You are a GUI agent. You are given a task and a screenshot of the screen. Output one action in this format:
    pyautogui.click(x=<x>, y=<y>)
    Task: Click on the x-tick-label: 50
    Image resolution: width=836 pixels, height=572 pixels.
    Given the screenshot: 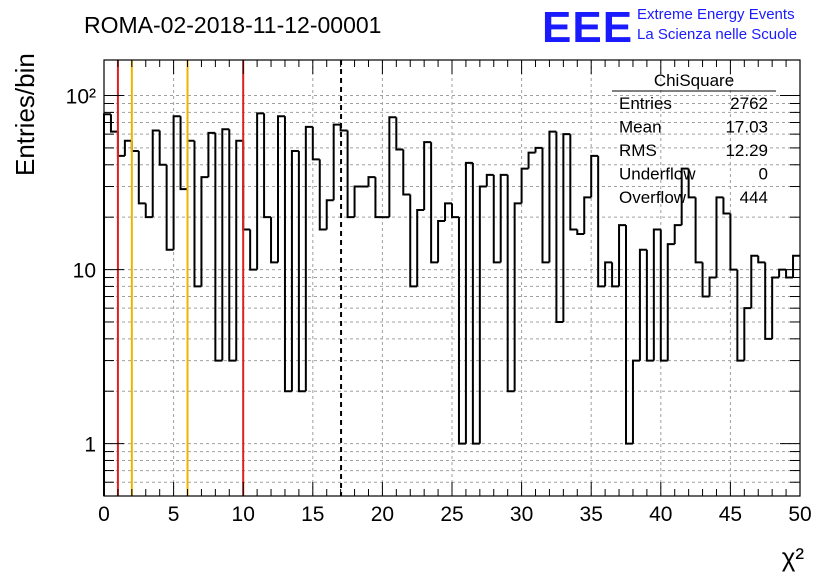 What is the action you would take?
    pyautogui.click(x=799, y=514)
    